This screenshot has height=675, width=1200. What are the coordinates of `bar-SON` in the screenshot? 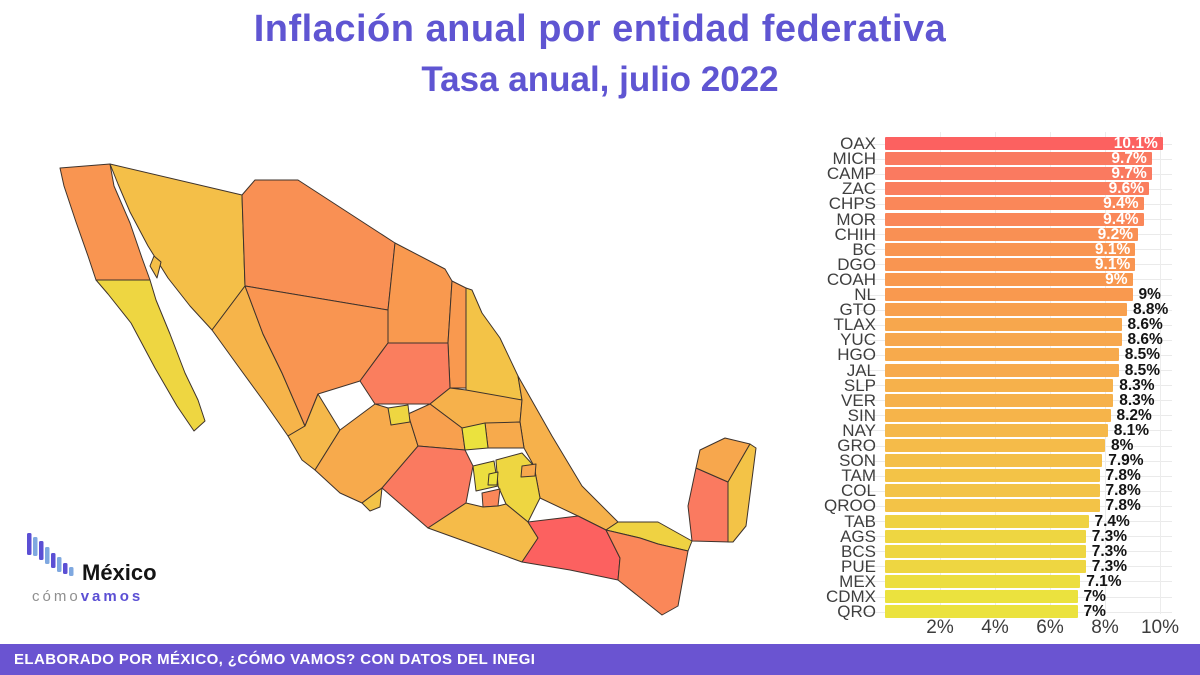 It's located at (994, 461).